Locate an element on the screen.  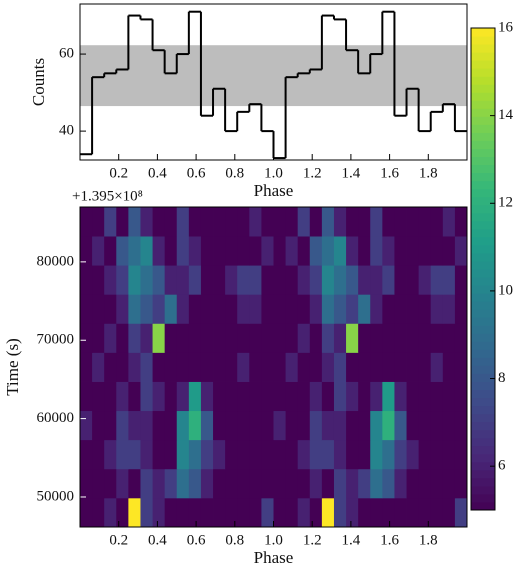
x-tick-label: 1.4 is located at coordinates (351, 173).